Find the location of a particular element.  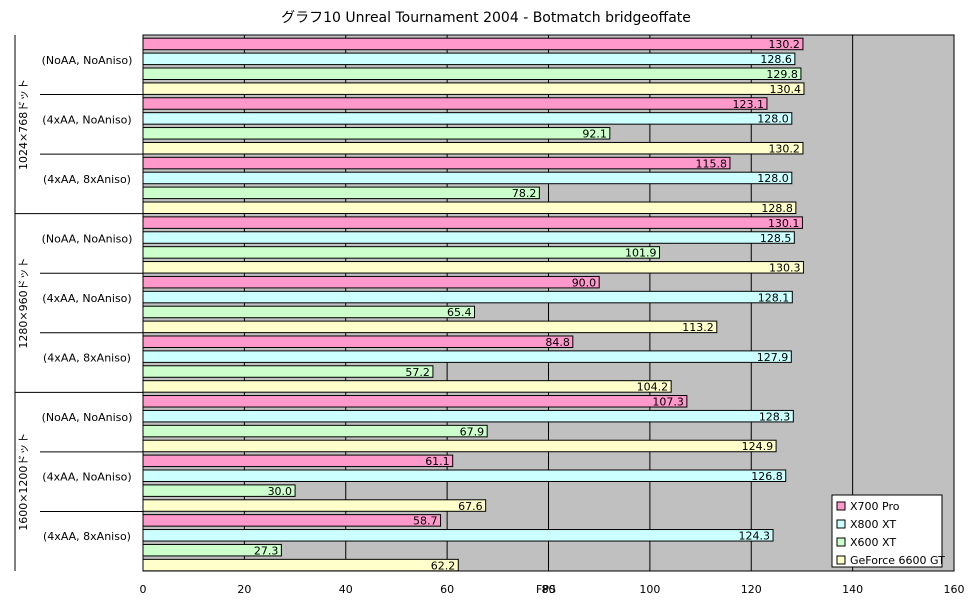

legend-box is located at coordinates (887, 531).